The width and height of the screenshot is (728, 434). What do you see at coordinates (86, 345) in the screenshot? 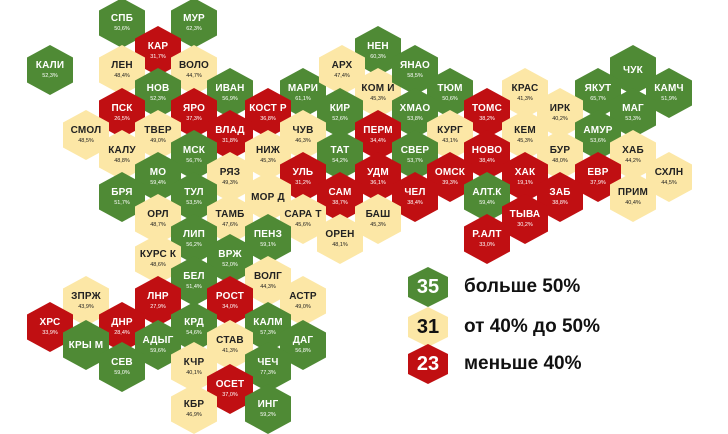
I see `region-code: КРЫ М` at bounding box center [86, 345].